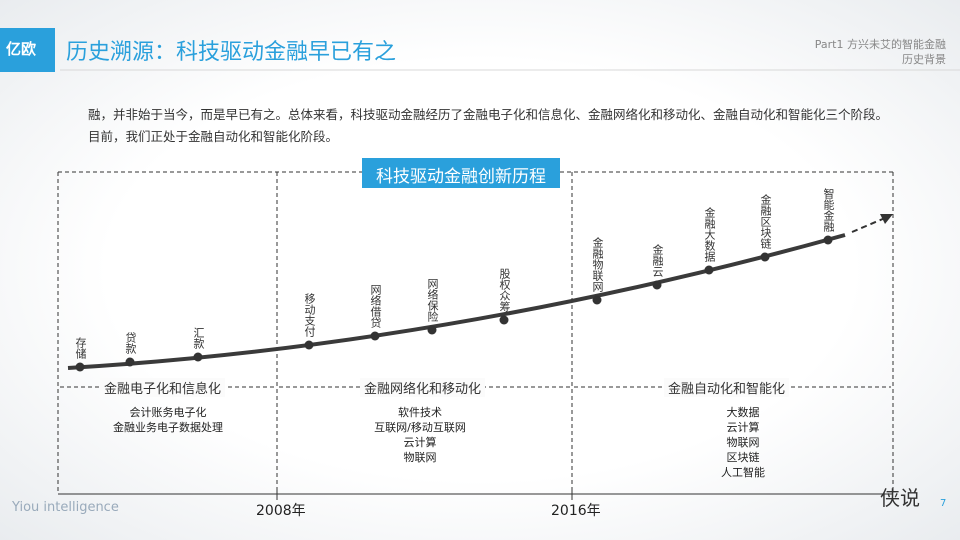 This screenshot has height=540, width=960. I want to click on page-number: 7, so click(943, 503).